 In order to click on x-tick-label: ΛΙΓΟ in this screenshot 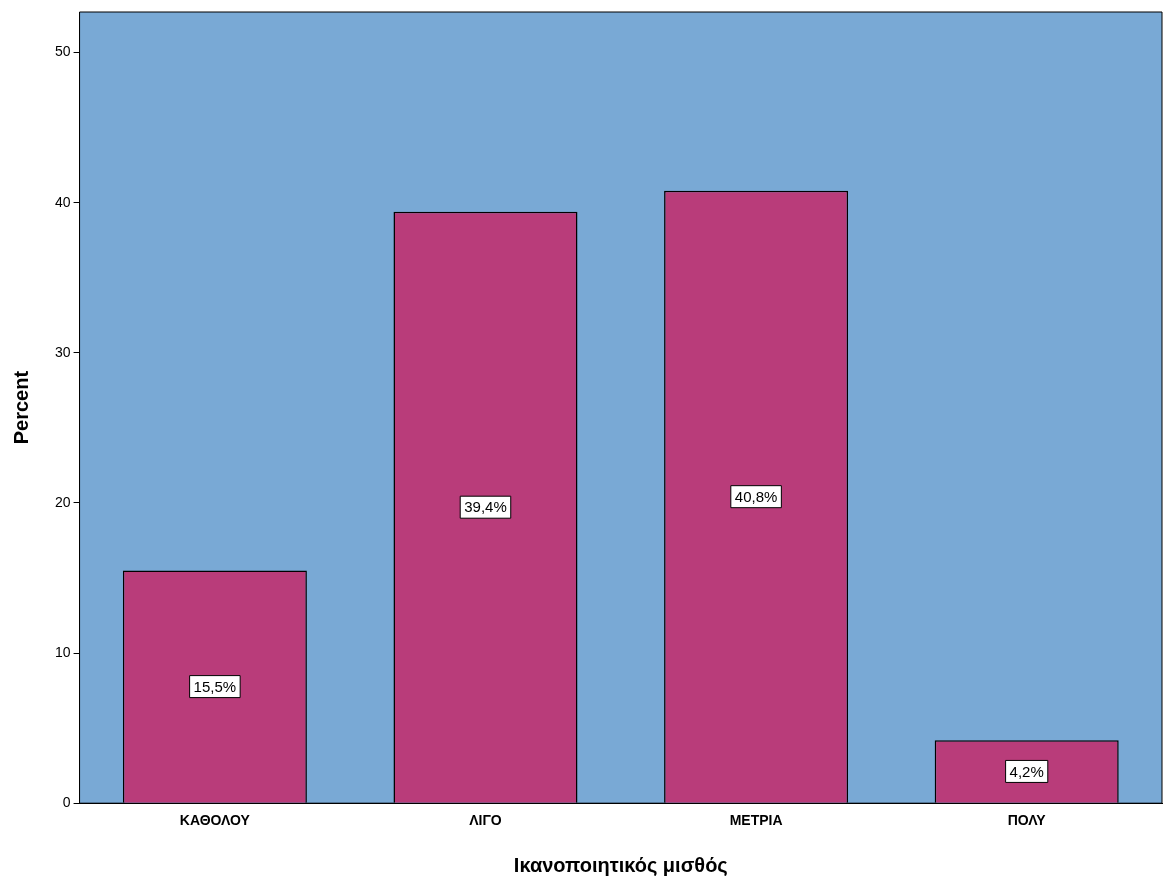, I will do `click(485, 820)`.